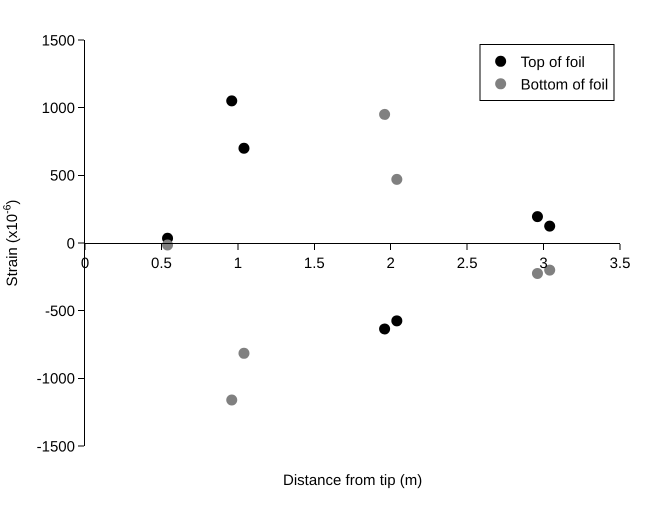 This screenshot has width=645, height=506. What do you see at coordinates (161, 263) in the screenshot?
I see `x-tick-label: 0.5` at bounding box center [161, 263].